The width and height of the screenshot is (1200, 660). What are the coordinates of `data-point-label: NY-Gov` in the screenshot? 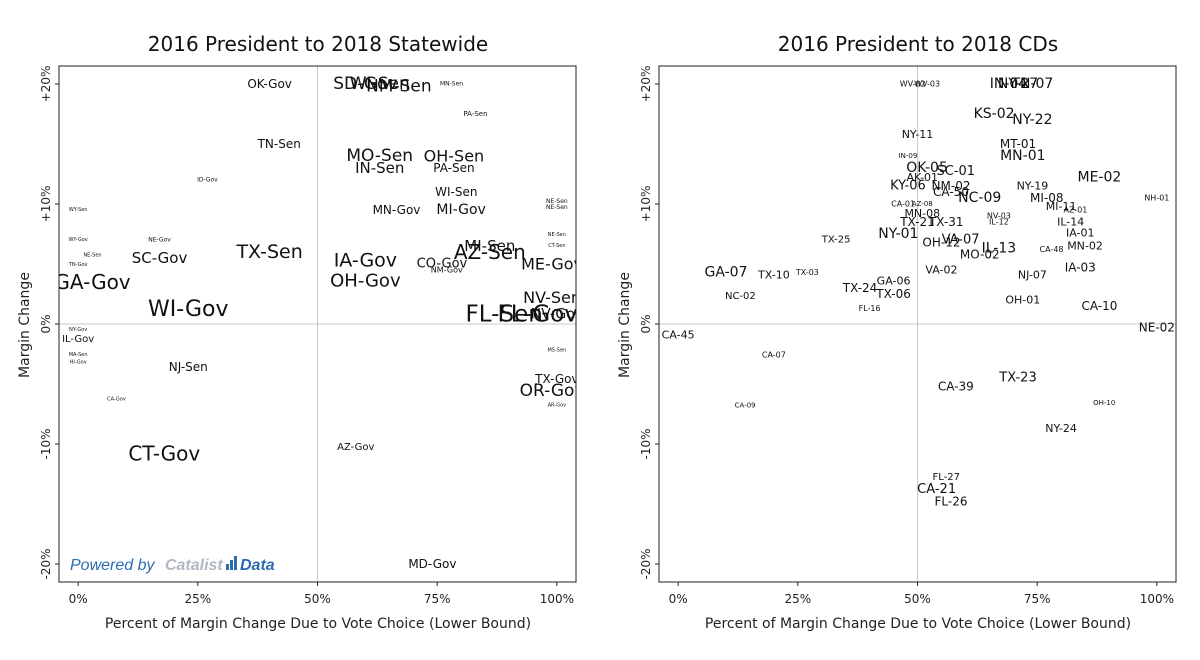 It's located at (78, 330).